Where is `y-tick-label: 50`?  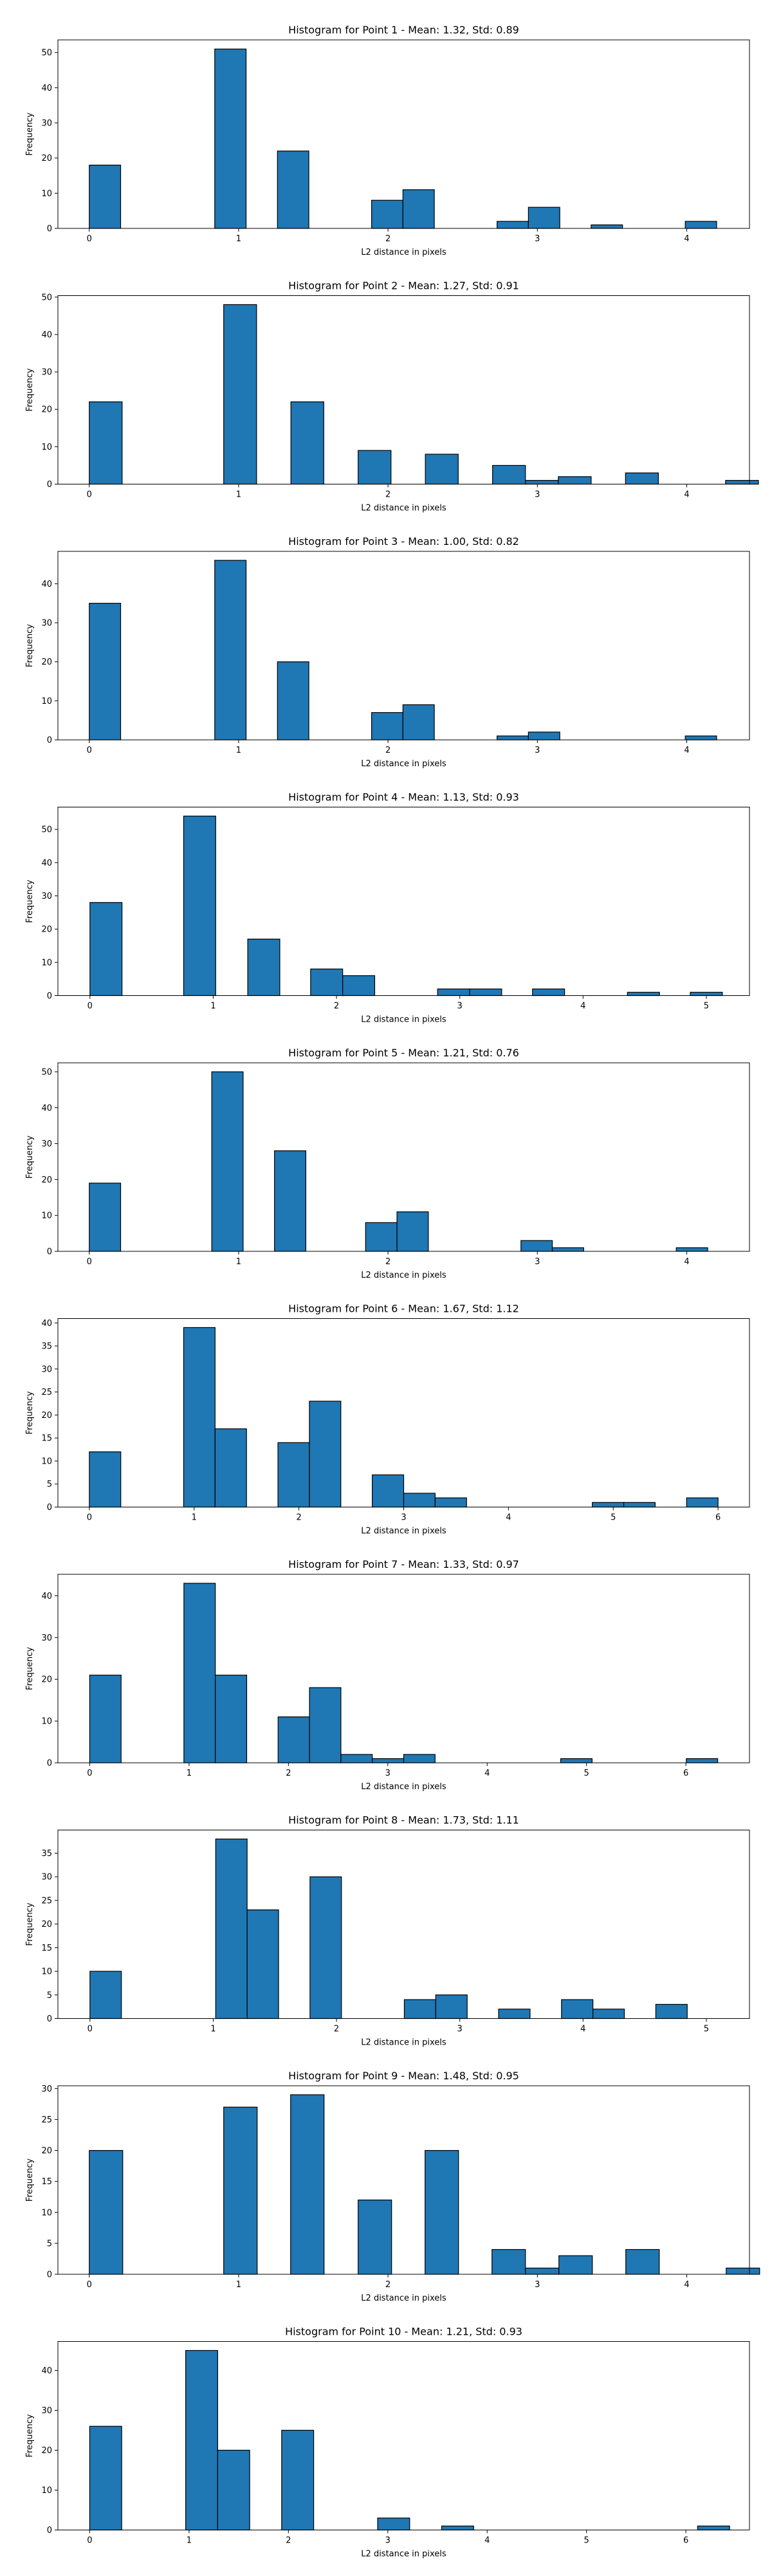
y-tick-label: 50 is located at coordinates (46, 830).